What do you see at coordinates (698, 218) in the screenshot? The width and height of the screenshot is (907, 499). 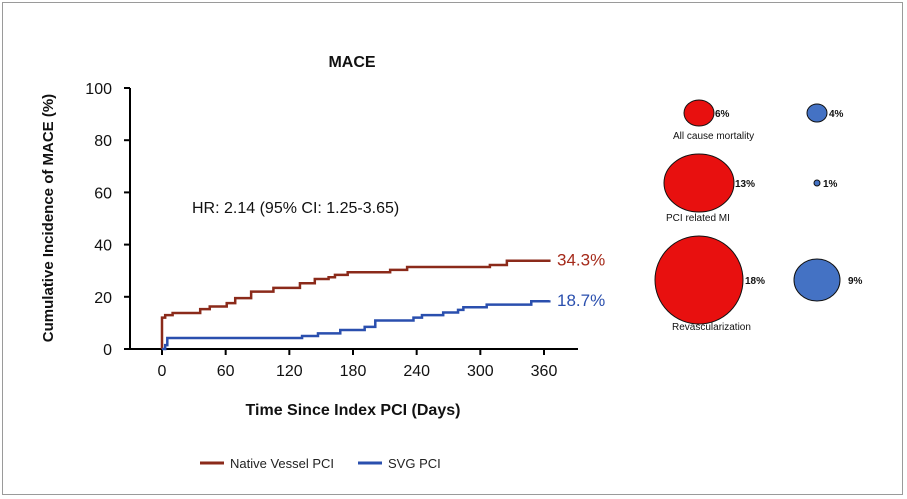 I see `bubble-row-label: PCI related MI` at bounding box center [698, 218].